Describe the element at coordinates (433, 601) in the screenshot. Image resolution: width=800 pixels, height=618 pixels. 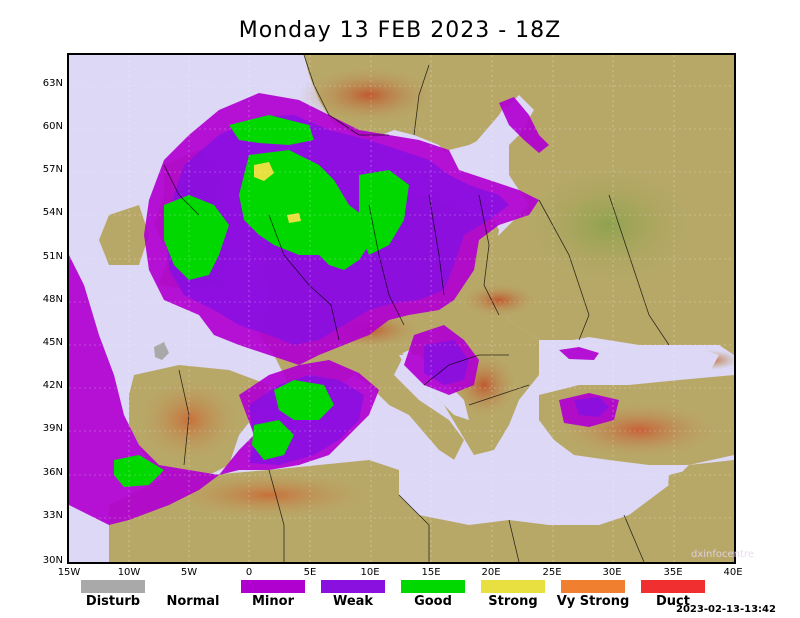
I see `legend-label-good: Good` at that location.